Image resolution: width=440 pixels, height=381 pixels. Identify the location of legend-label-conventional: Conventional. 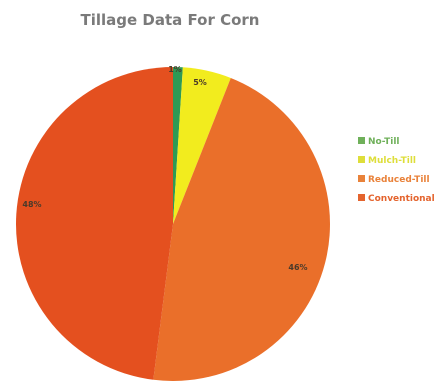
(401, 199).